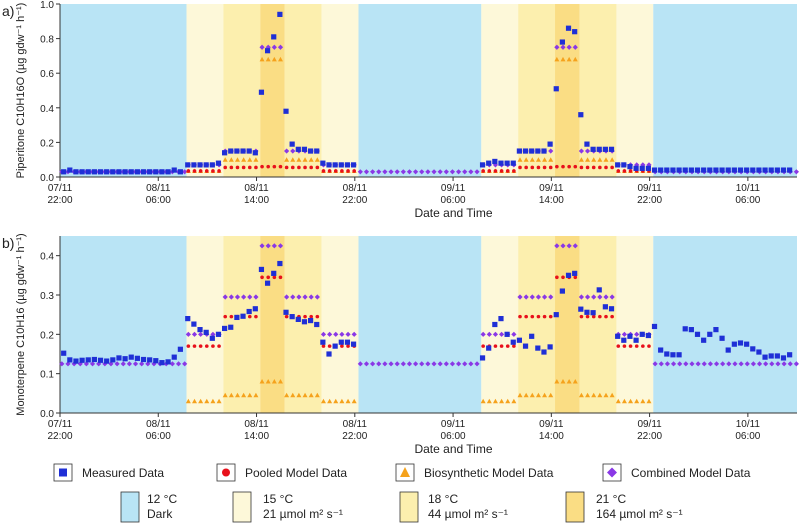 This screenshot has width=808, height=525. I want to click on legend-swatch-15c, so click(242, 507).